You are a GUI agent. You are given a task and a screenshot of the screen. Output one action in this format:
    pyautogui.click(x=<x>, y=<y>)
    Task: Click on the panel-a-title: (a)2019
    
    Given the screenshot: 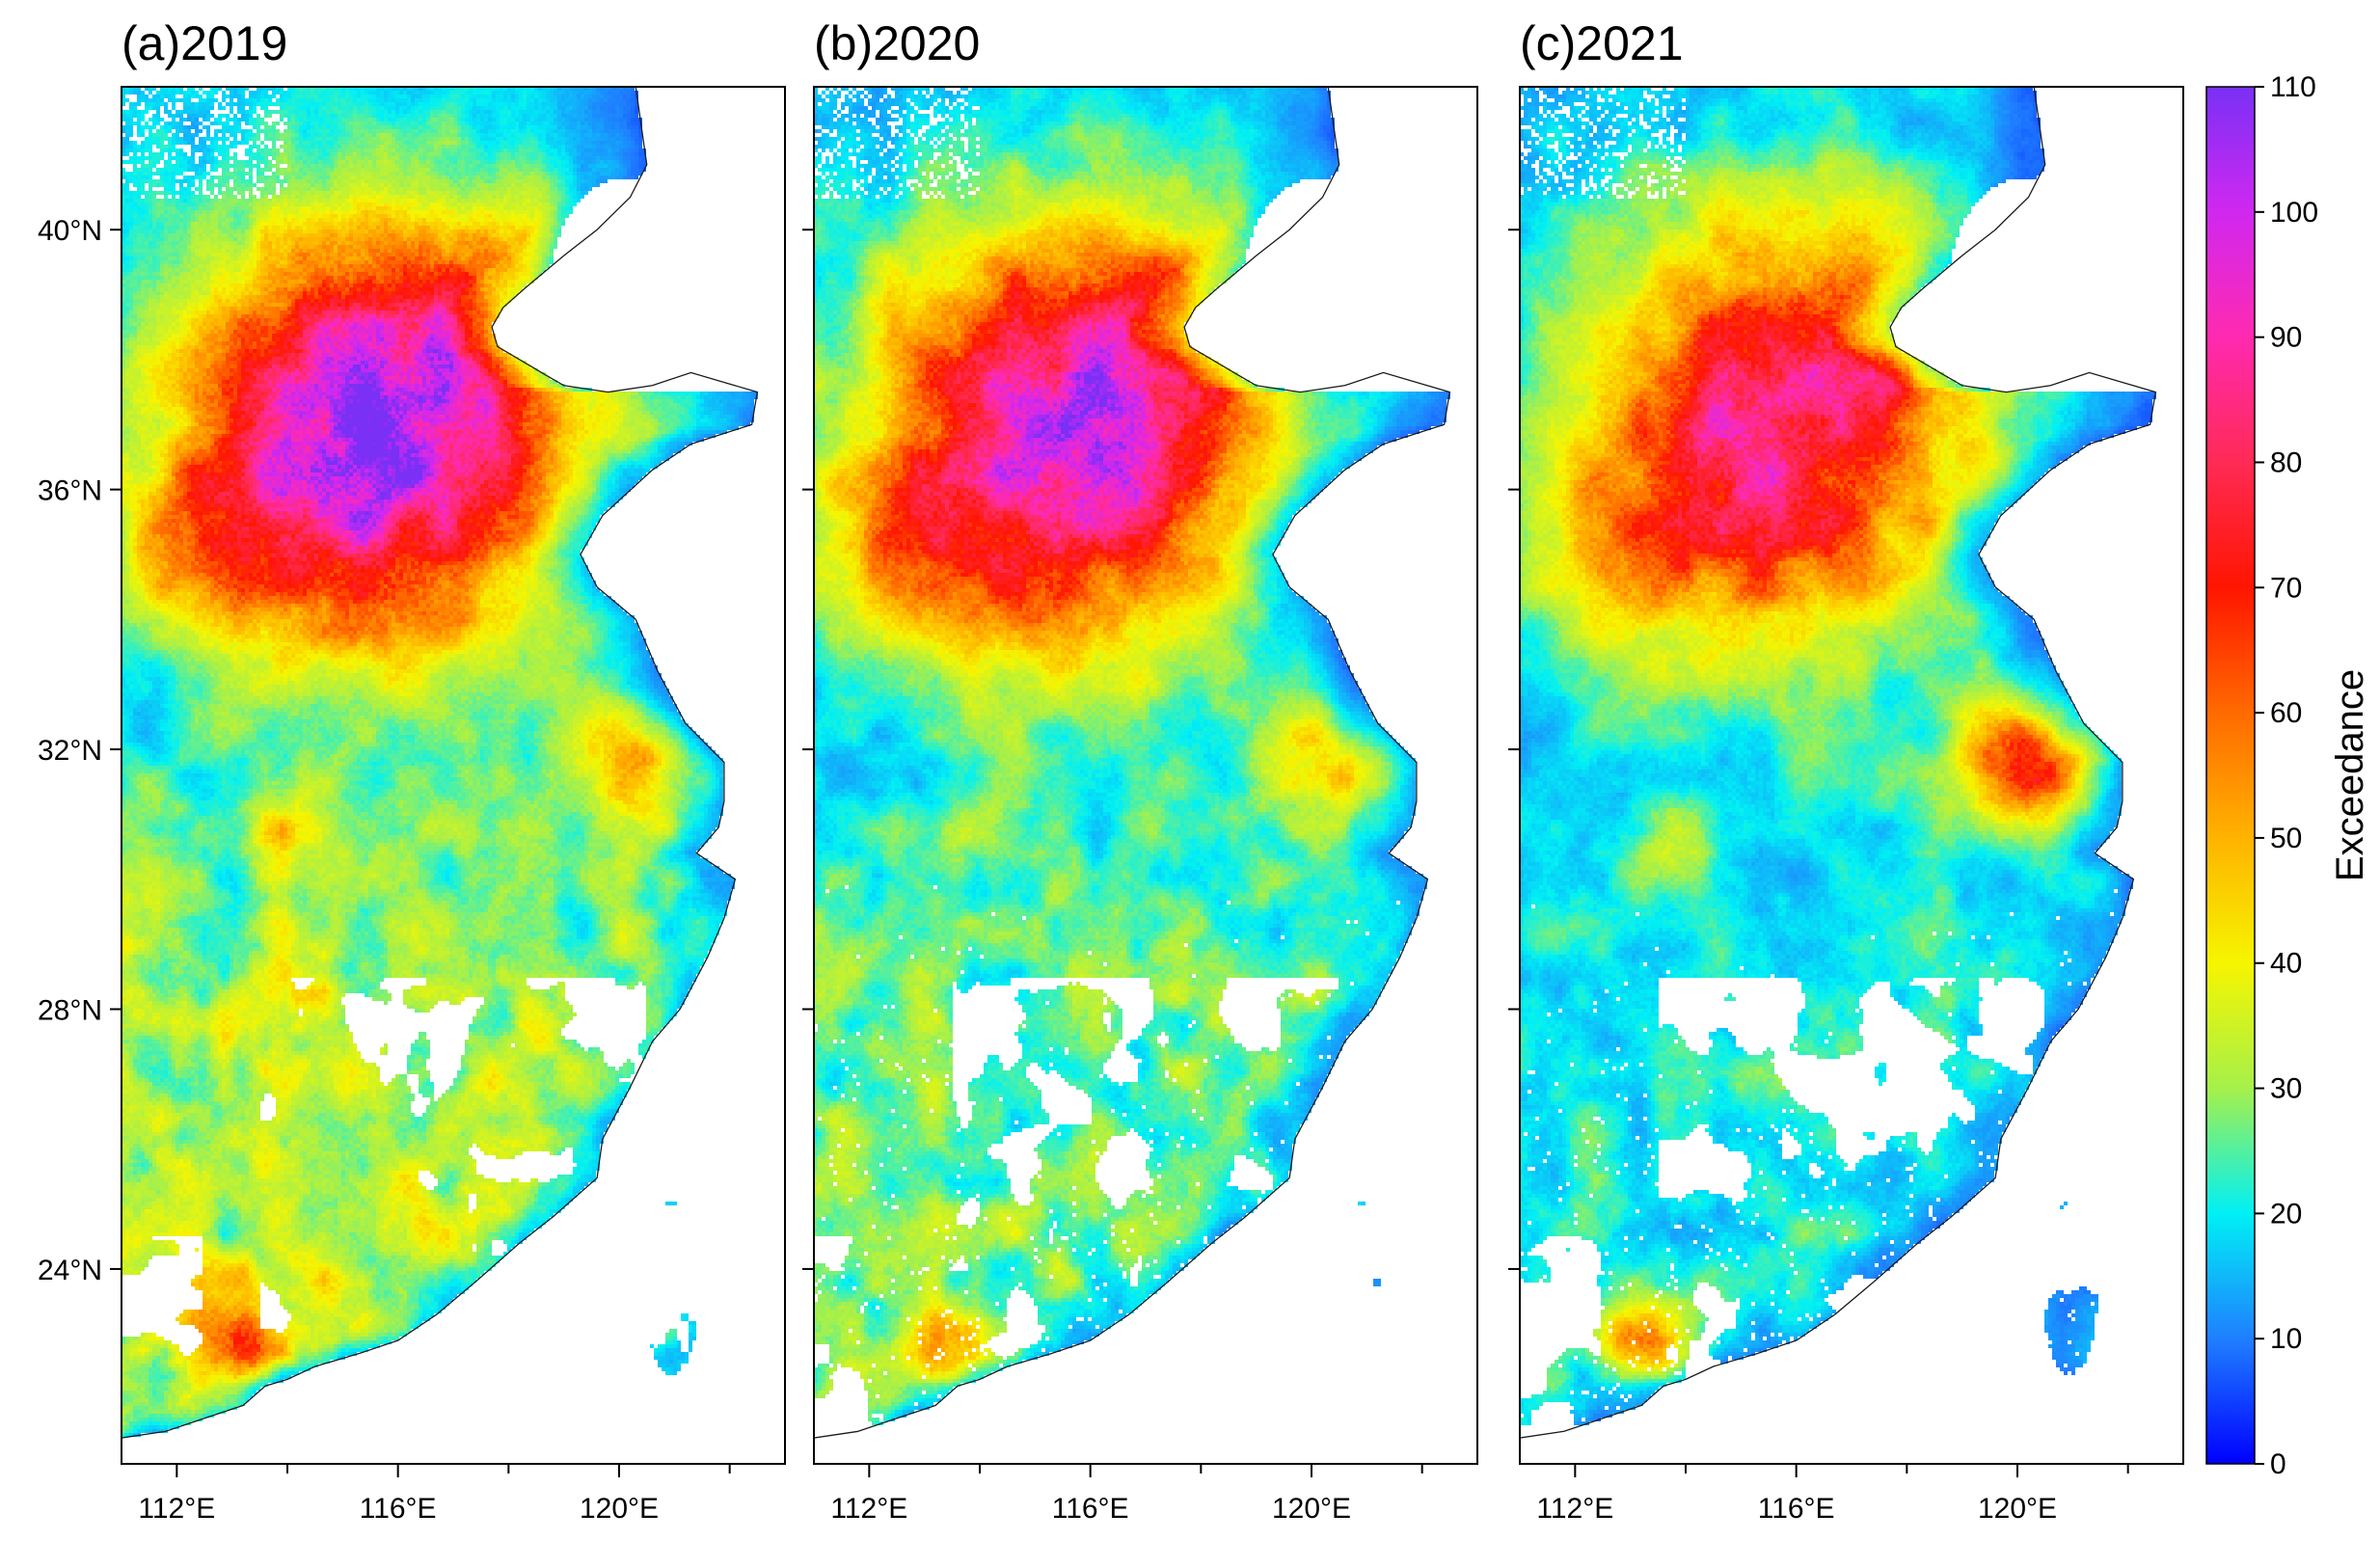 What is the action you would take?
    pyautogui.click(x=204, y=43)
    